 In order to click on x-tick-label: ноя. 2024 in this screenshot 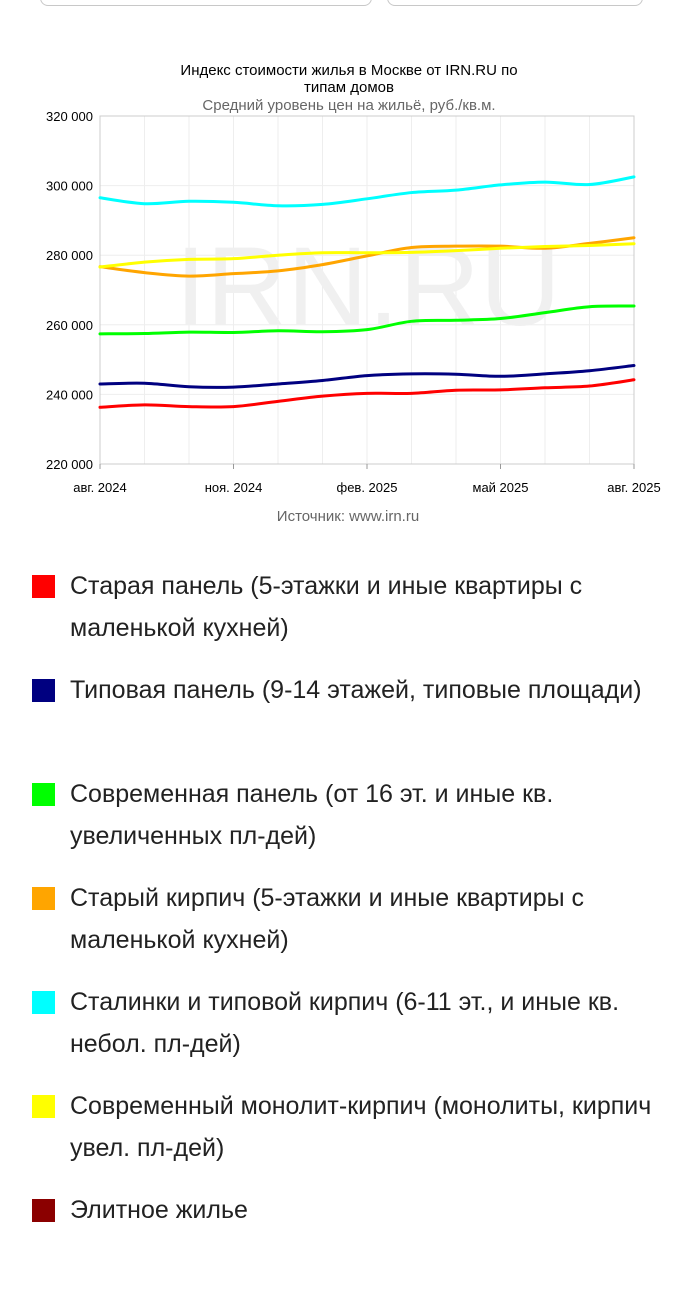, I will do `click(234, 487)`.